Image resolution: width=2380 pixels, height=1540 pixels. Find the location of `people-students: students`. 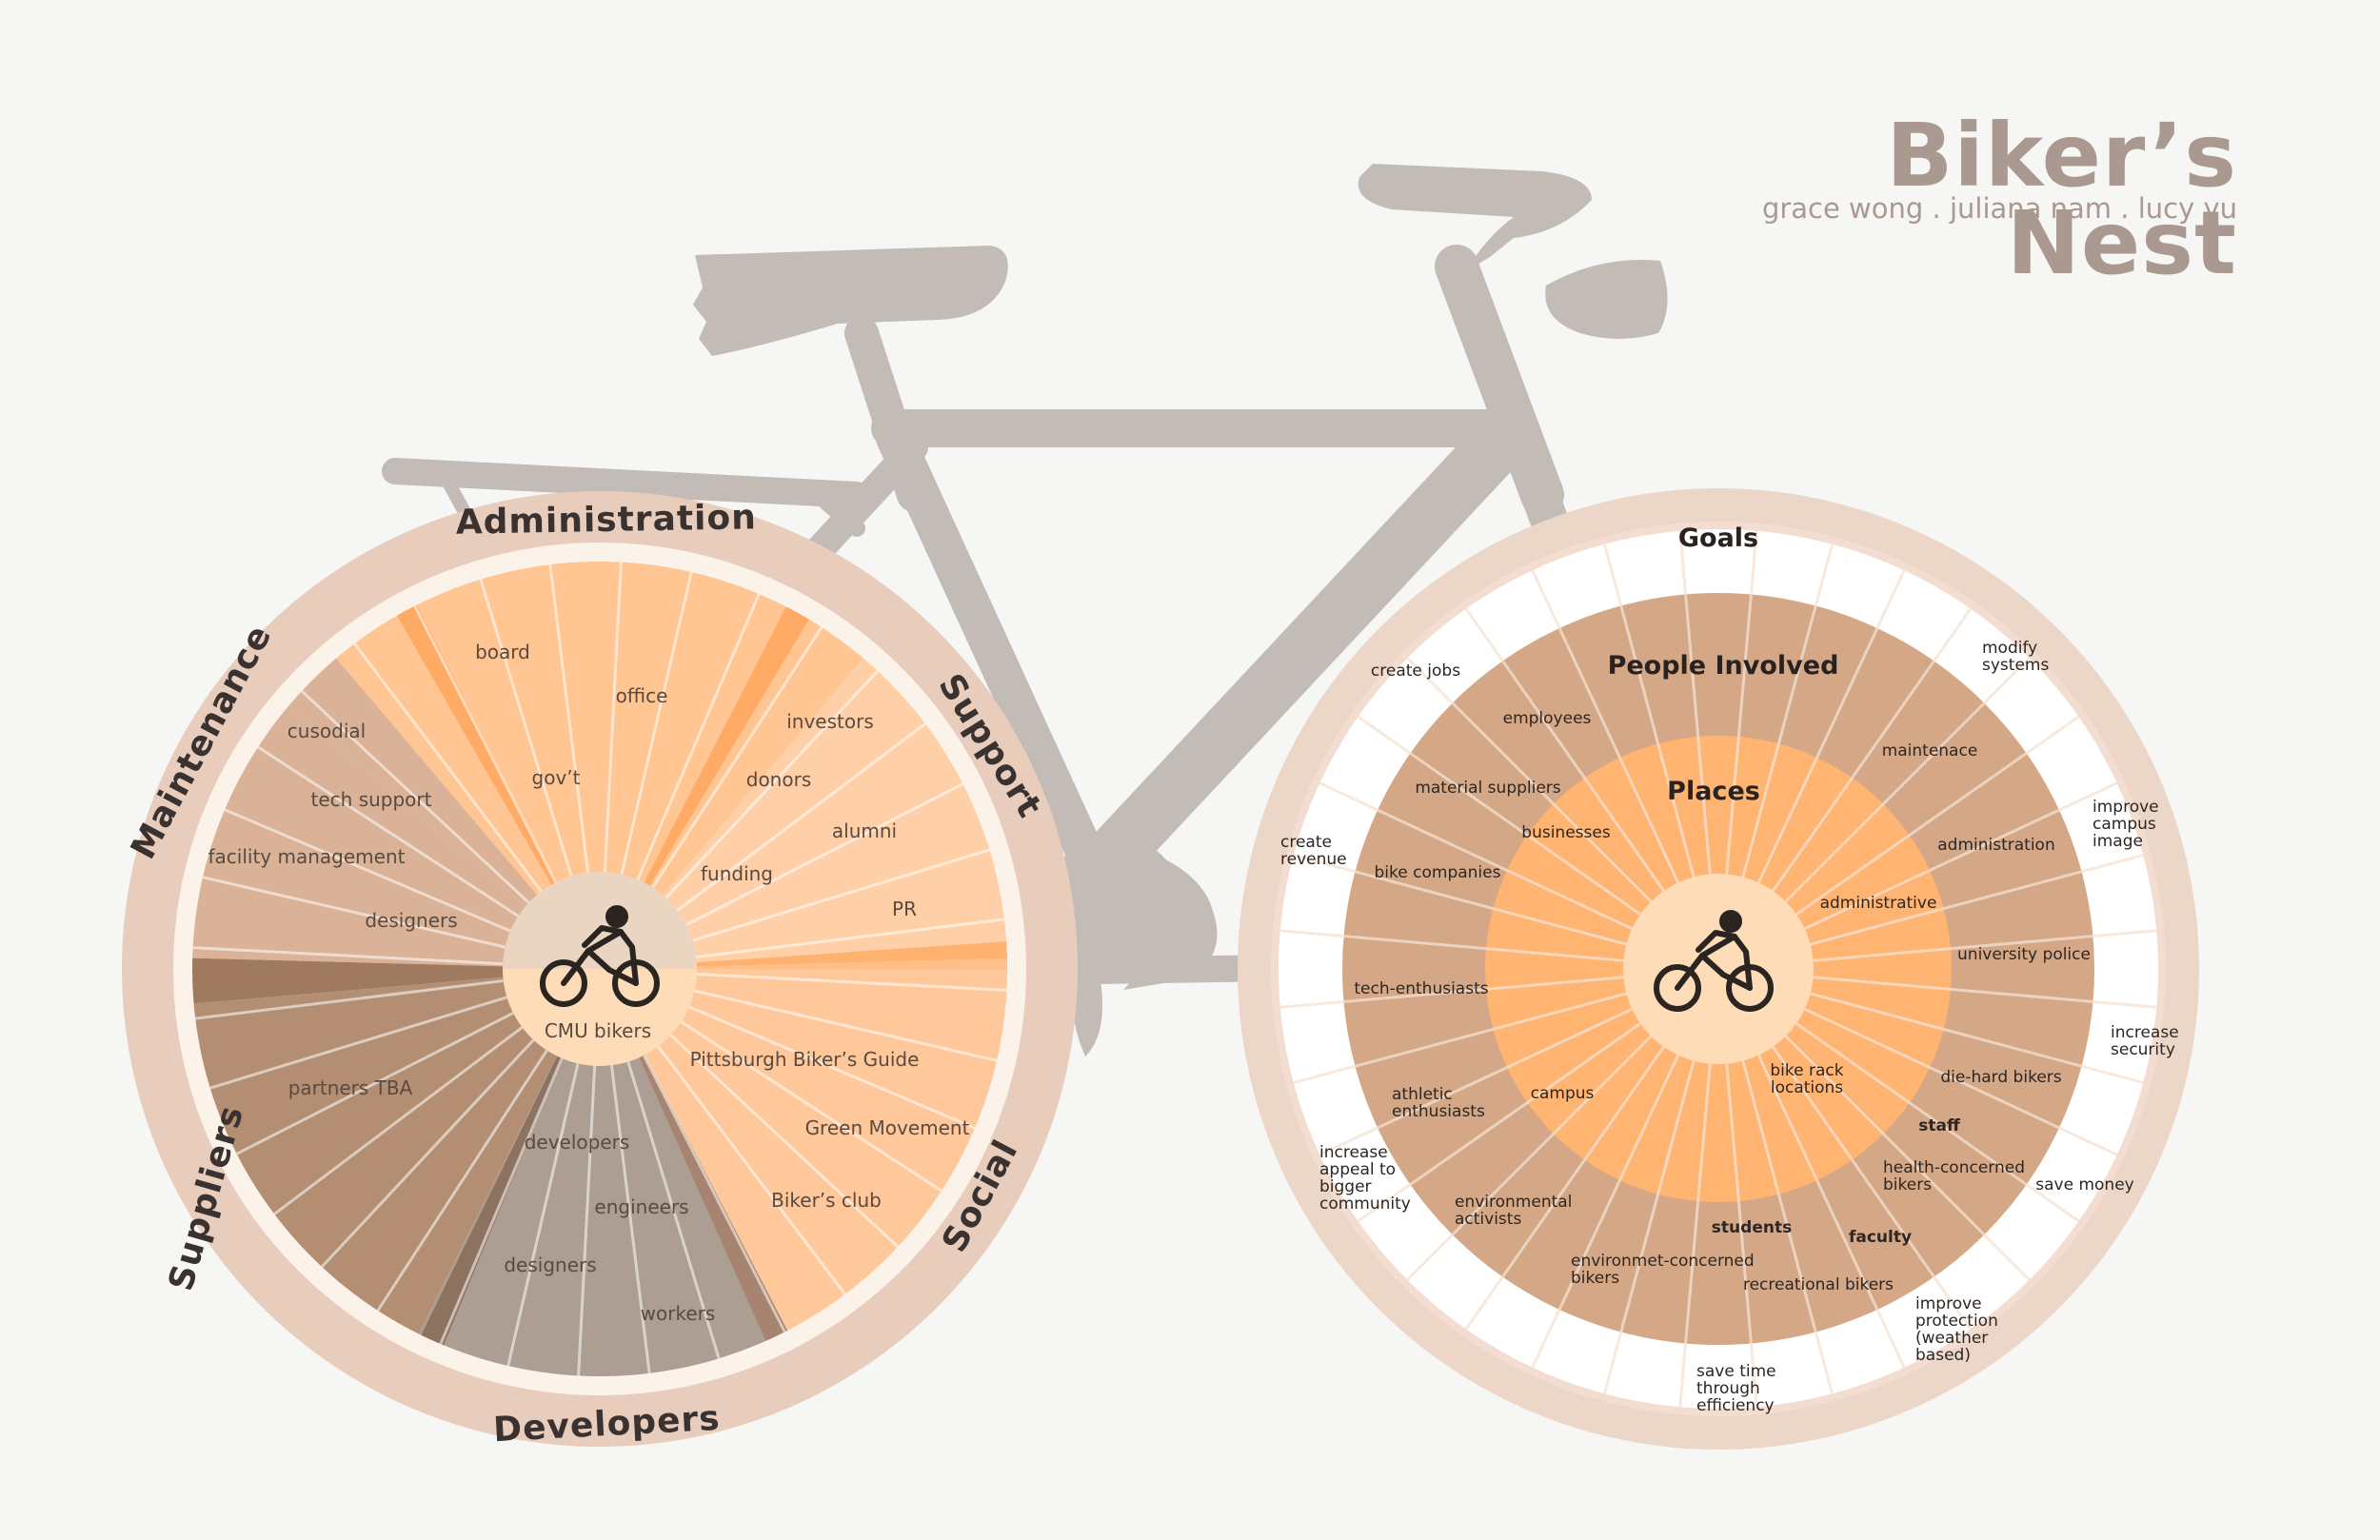

people-students: students is located at coordinates (1752, 1227).